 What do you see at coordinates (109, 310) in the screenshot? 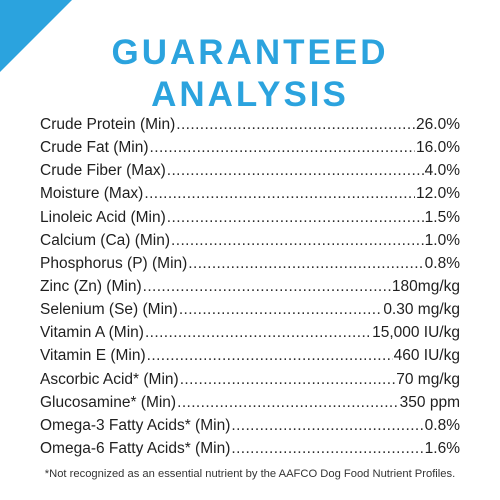
I see `nutrient-label: Selenium (Se) (Min)` at bounding box center [109, 310].